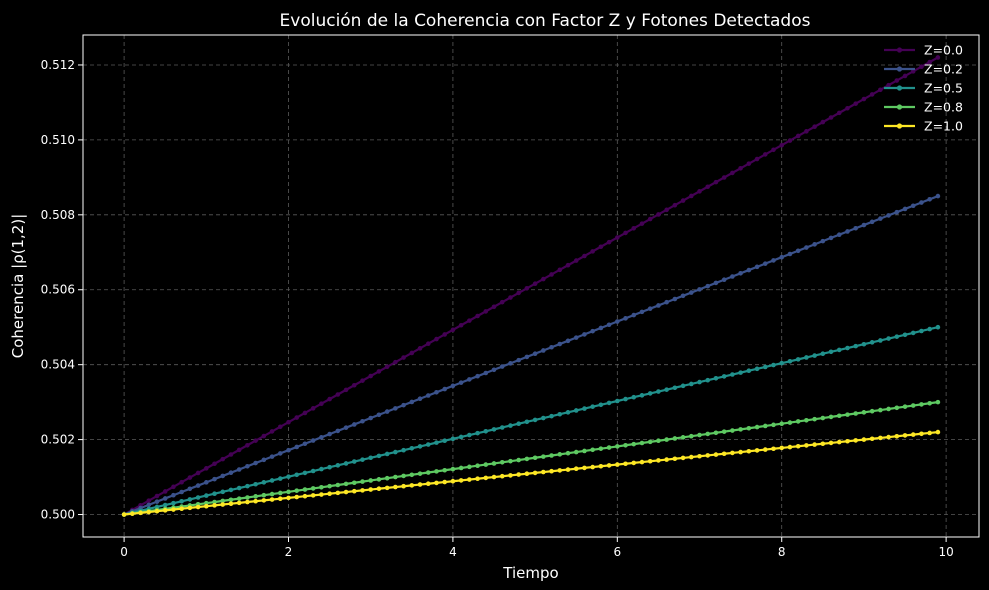 This screenshot has width=989, height=590. I want to click on legend-label: Z=1.0, so click(943, 126).